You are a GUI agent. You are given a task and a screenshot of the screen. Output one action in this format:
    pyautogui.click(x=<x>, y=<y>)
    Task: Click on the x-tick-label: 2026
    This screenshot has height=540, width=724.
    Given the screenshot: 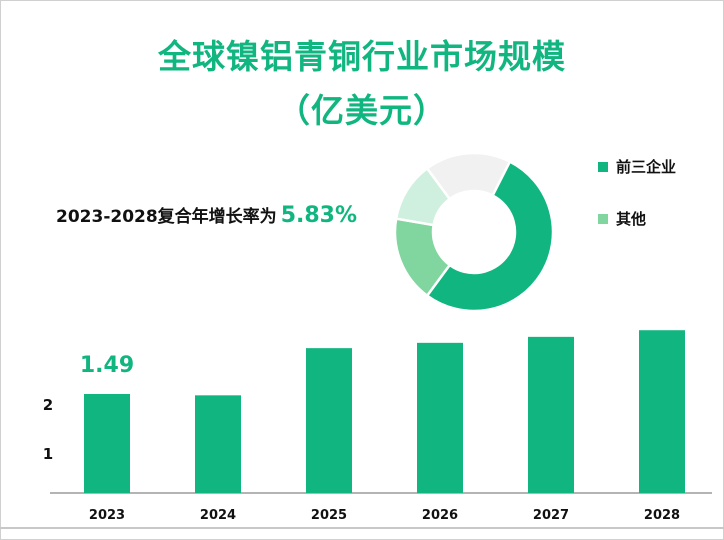 What is the action you would take?
    pyautogui.click(x=440, y=515)
    